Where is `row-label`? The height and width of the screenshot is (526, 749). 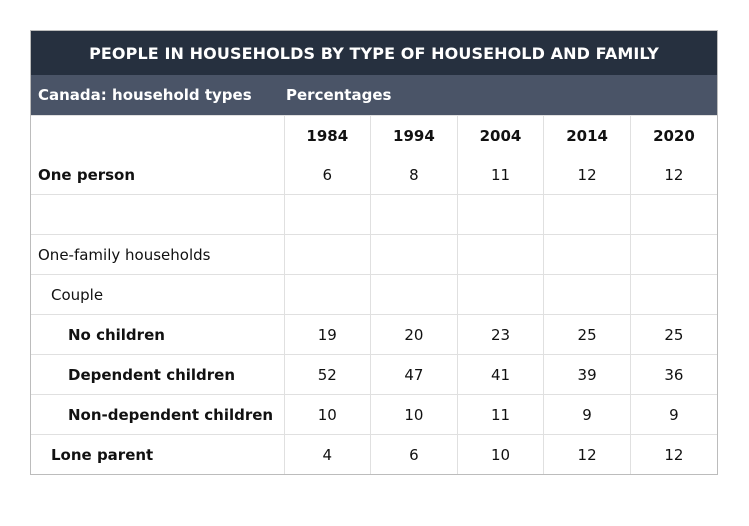 row-label is located at coordinates (157, 214).